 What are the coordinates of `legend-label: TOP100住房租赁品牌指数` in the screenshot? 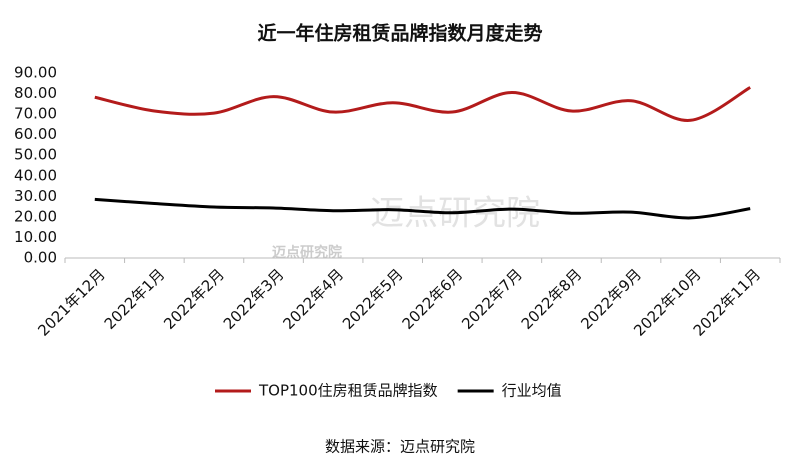 It's located at (348, 391).